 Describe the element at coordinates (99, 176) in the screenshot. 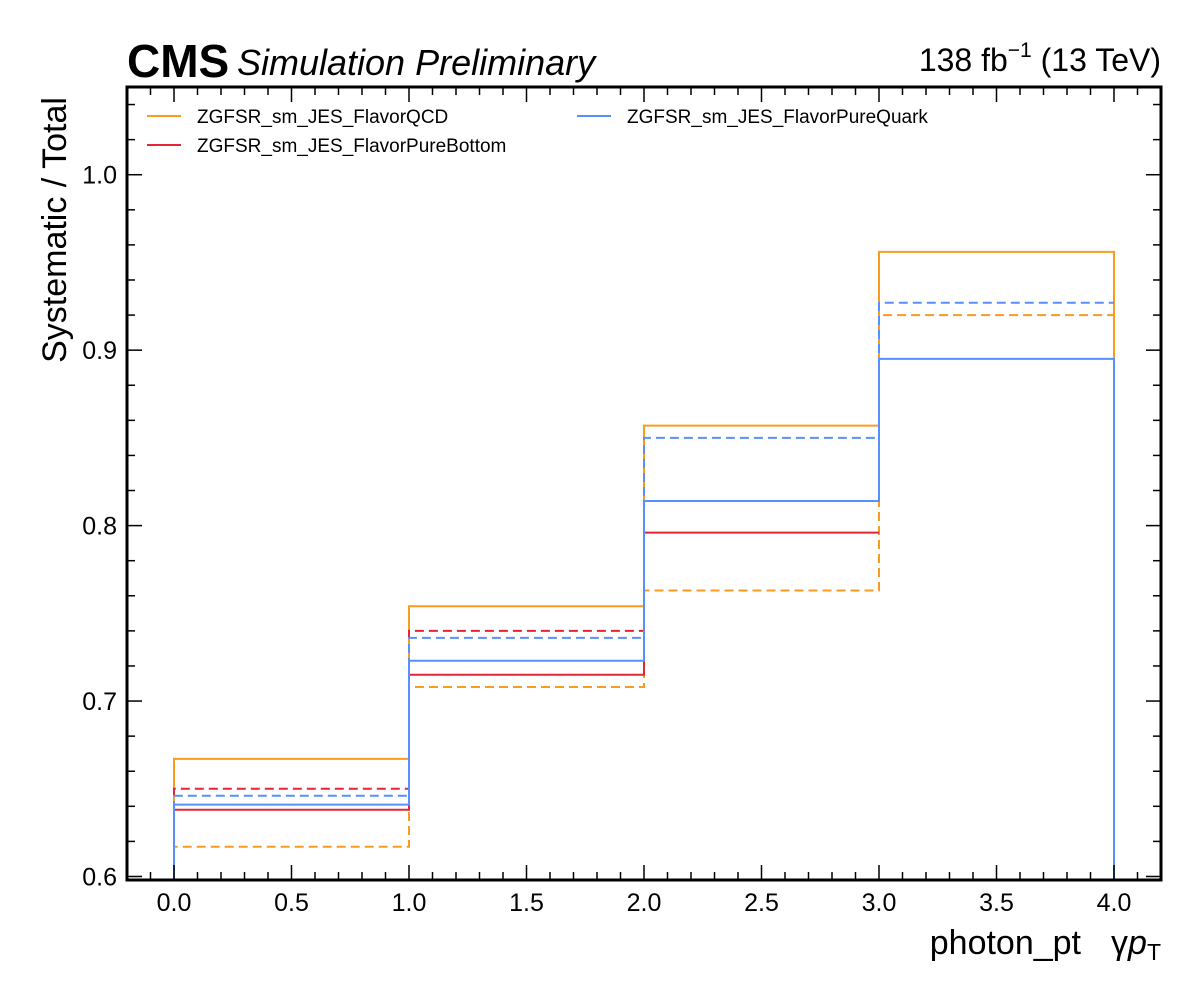

I see `y-tick-label: 1.0` at that location.